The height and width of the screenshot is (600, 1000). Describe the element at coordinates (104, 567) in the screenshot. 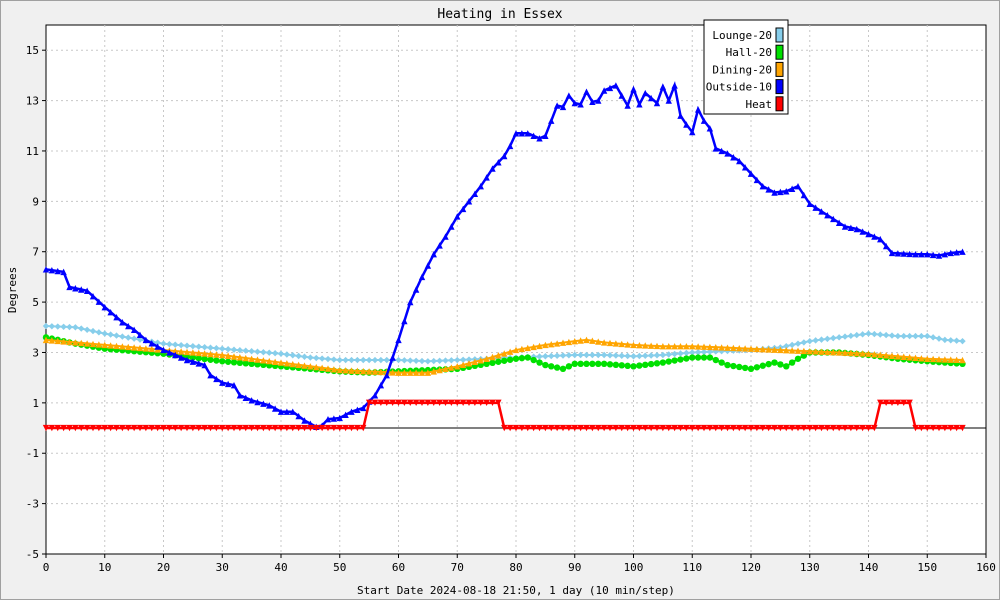

I see `x-tick-label: 10` at that location.